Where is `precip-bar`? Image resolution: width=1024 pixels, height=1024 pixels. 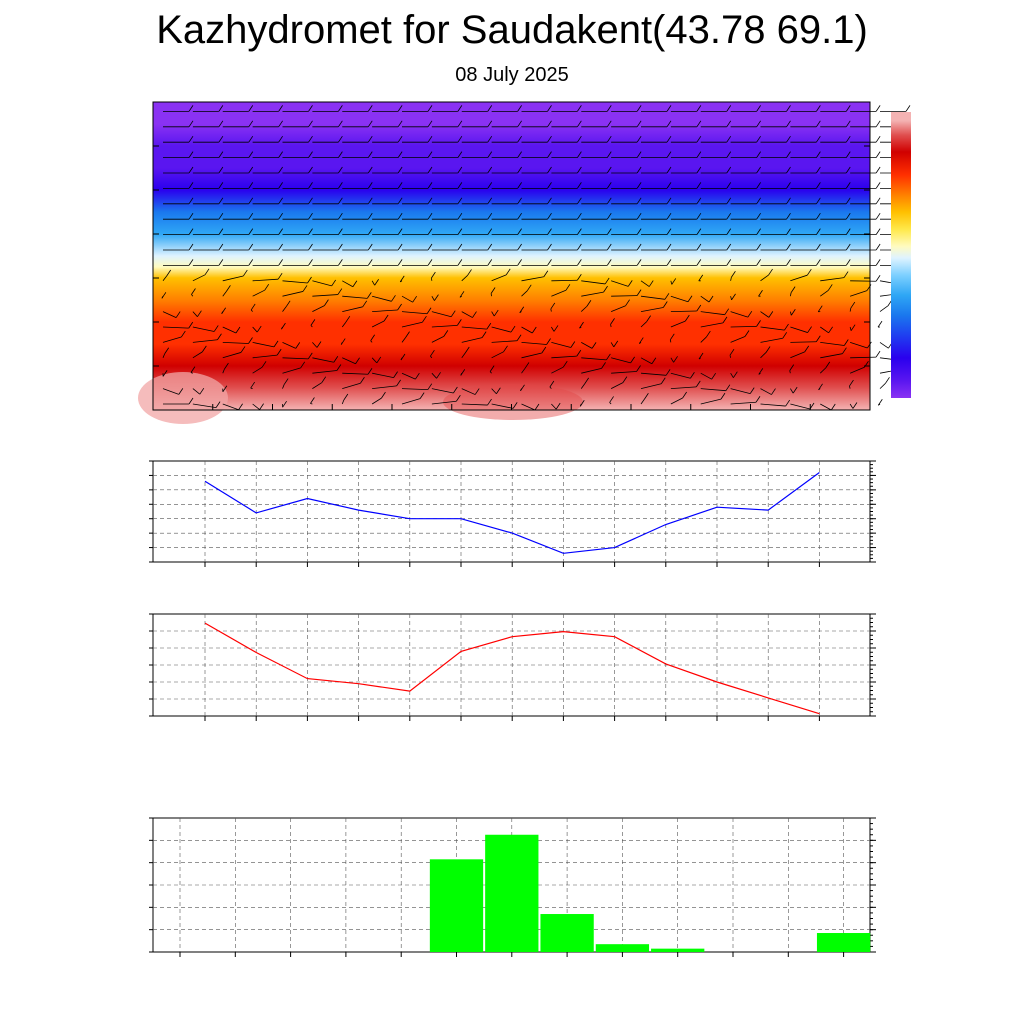
precip-bar is located at coordinates (678, 950).